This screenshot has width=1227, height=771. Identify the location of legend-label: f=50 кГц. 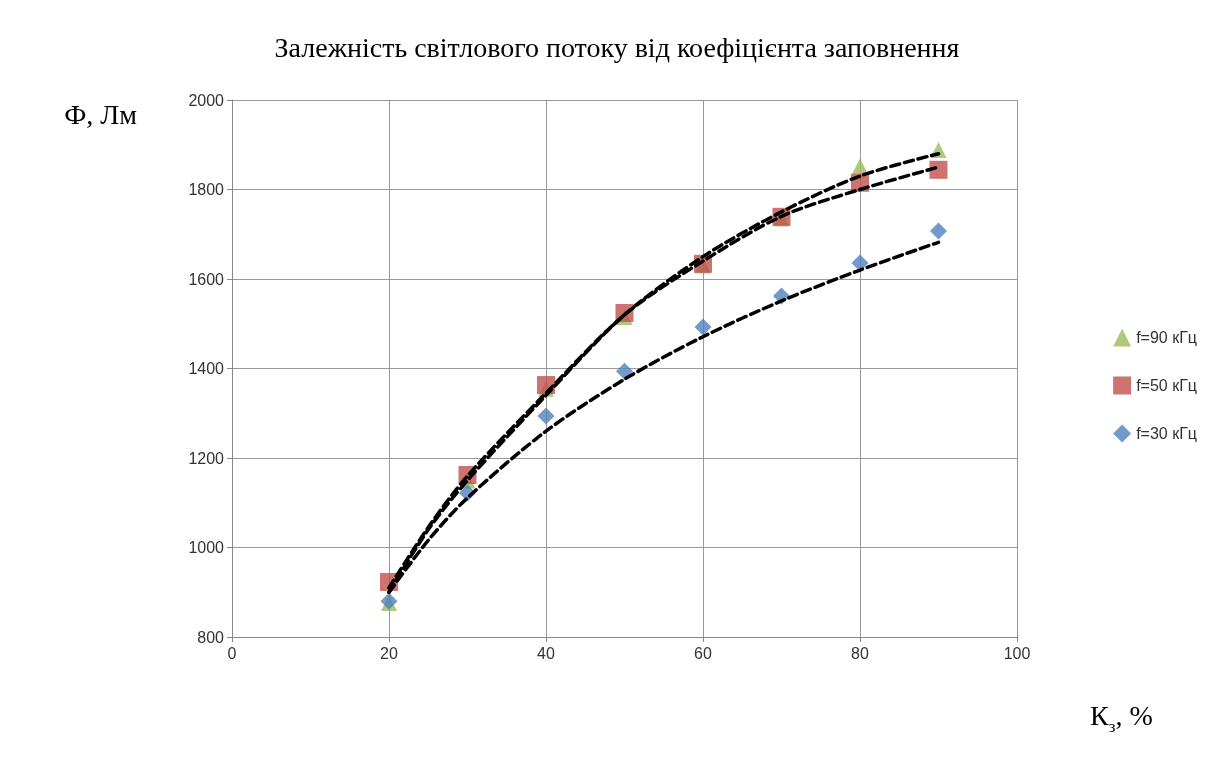
(1166, 385).